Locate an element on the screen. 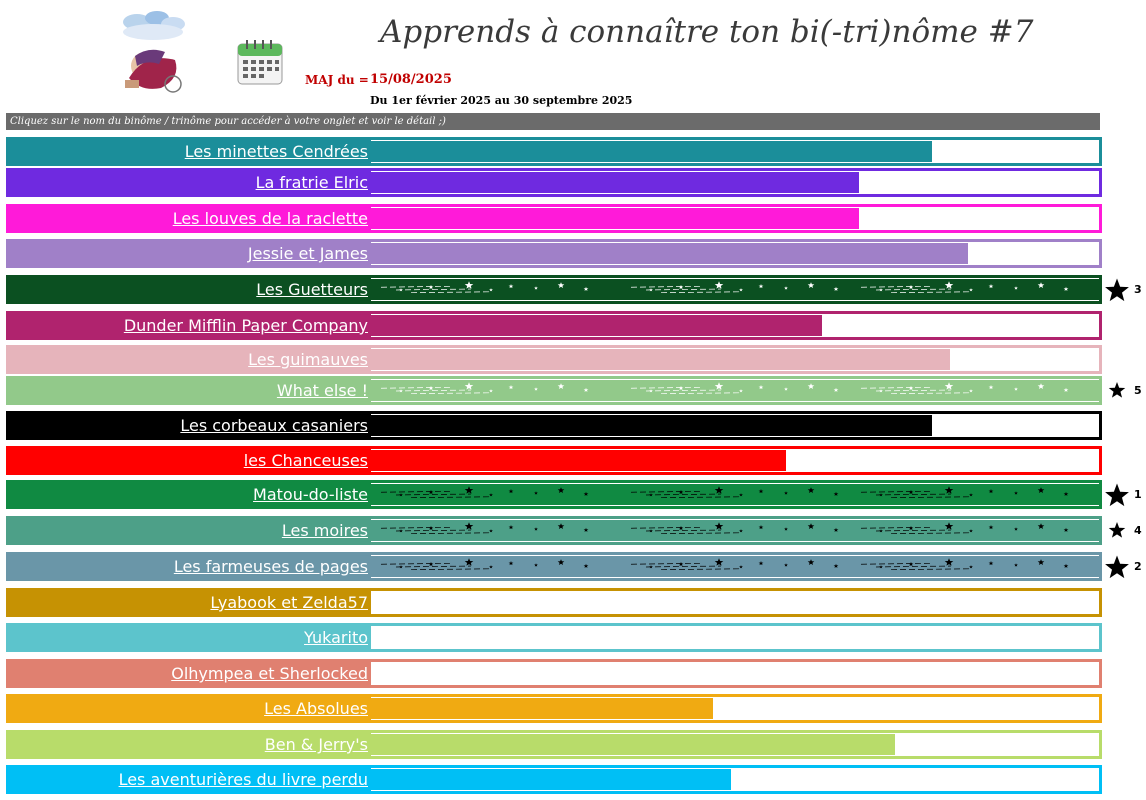 The width and height of the screenshot is (1146, 800). reading-challenge-logo is located at coordinates (155, 52).